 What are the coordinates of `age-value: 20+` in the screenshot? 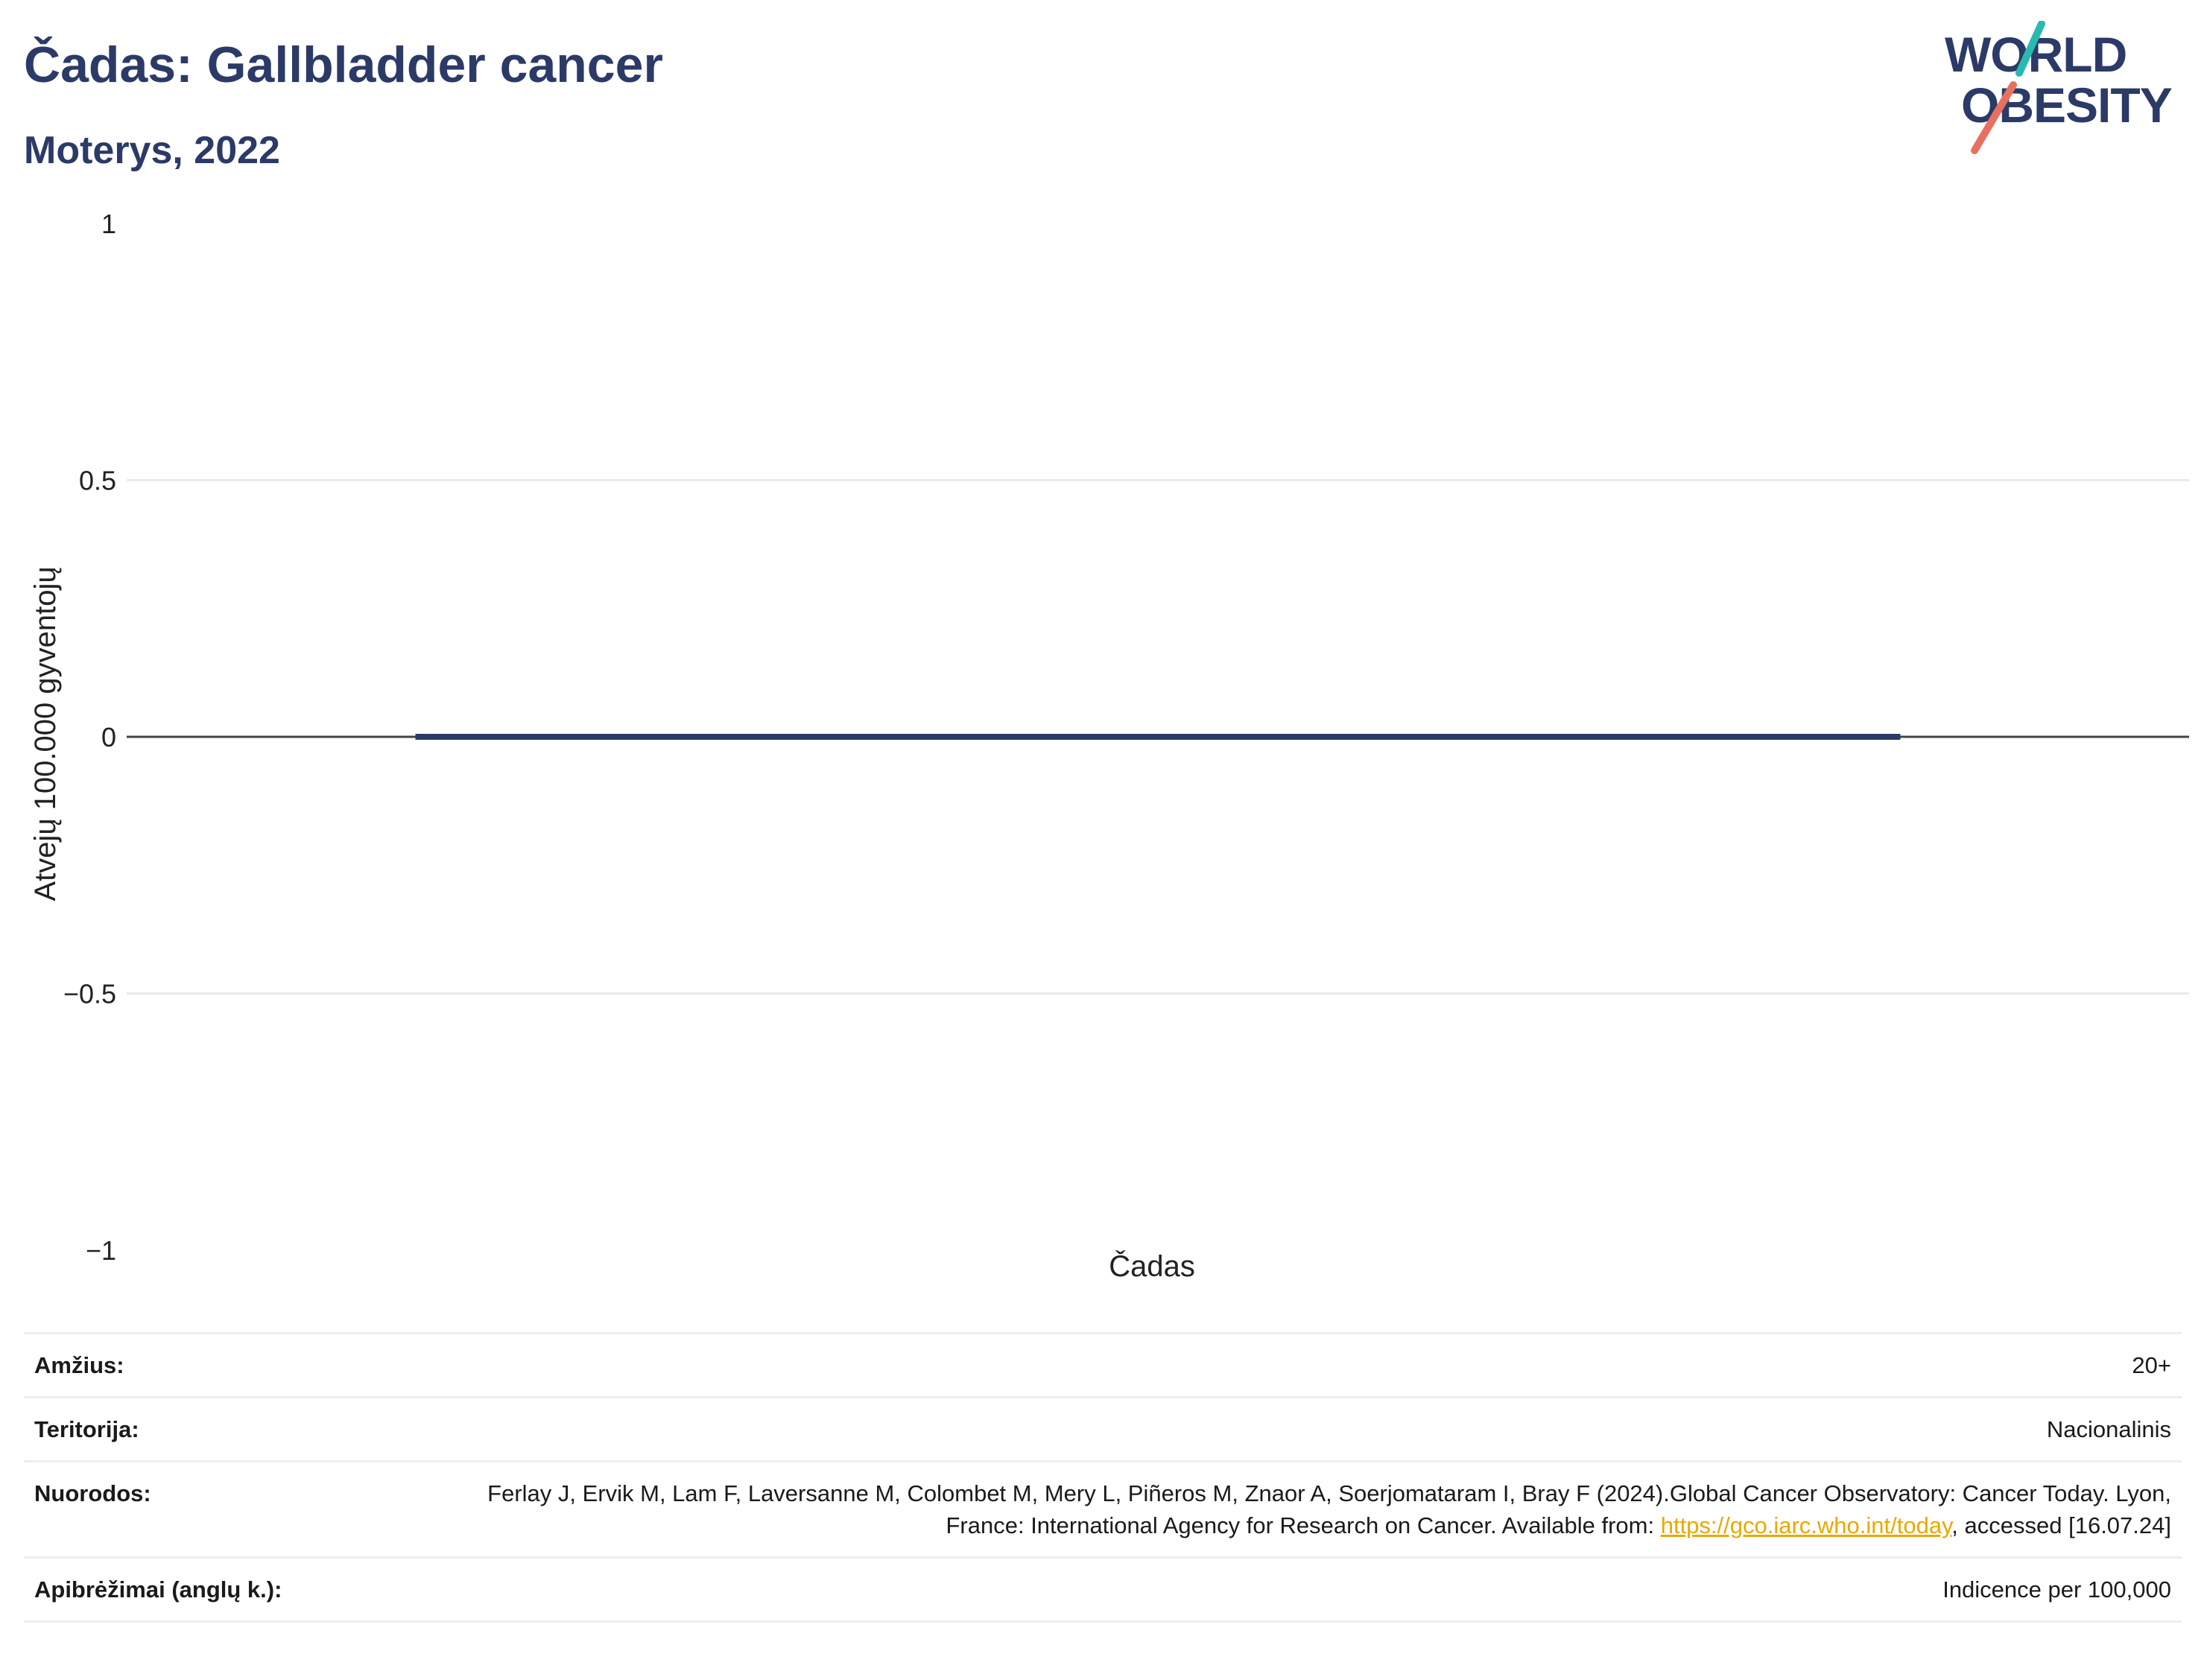 It's located at (2151, 1365).